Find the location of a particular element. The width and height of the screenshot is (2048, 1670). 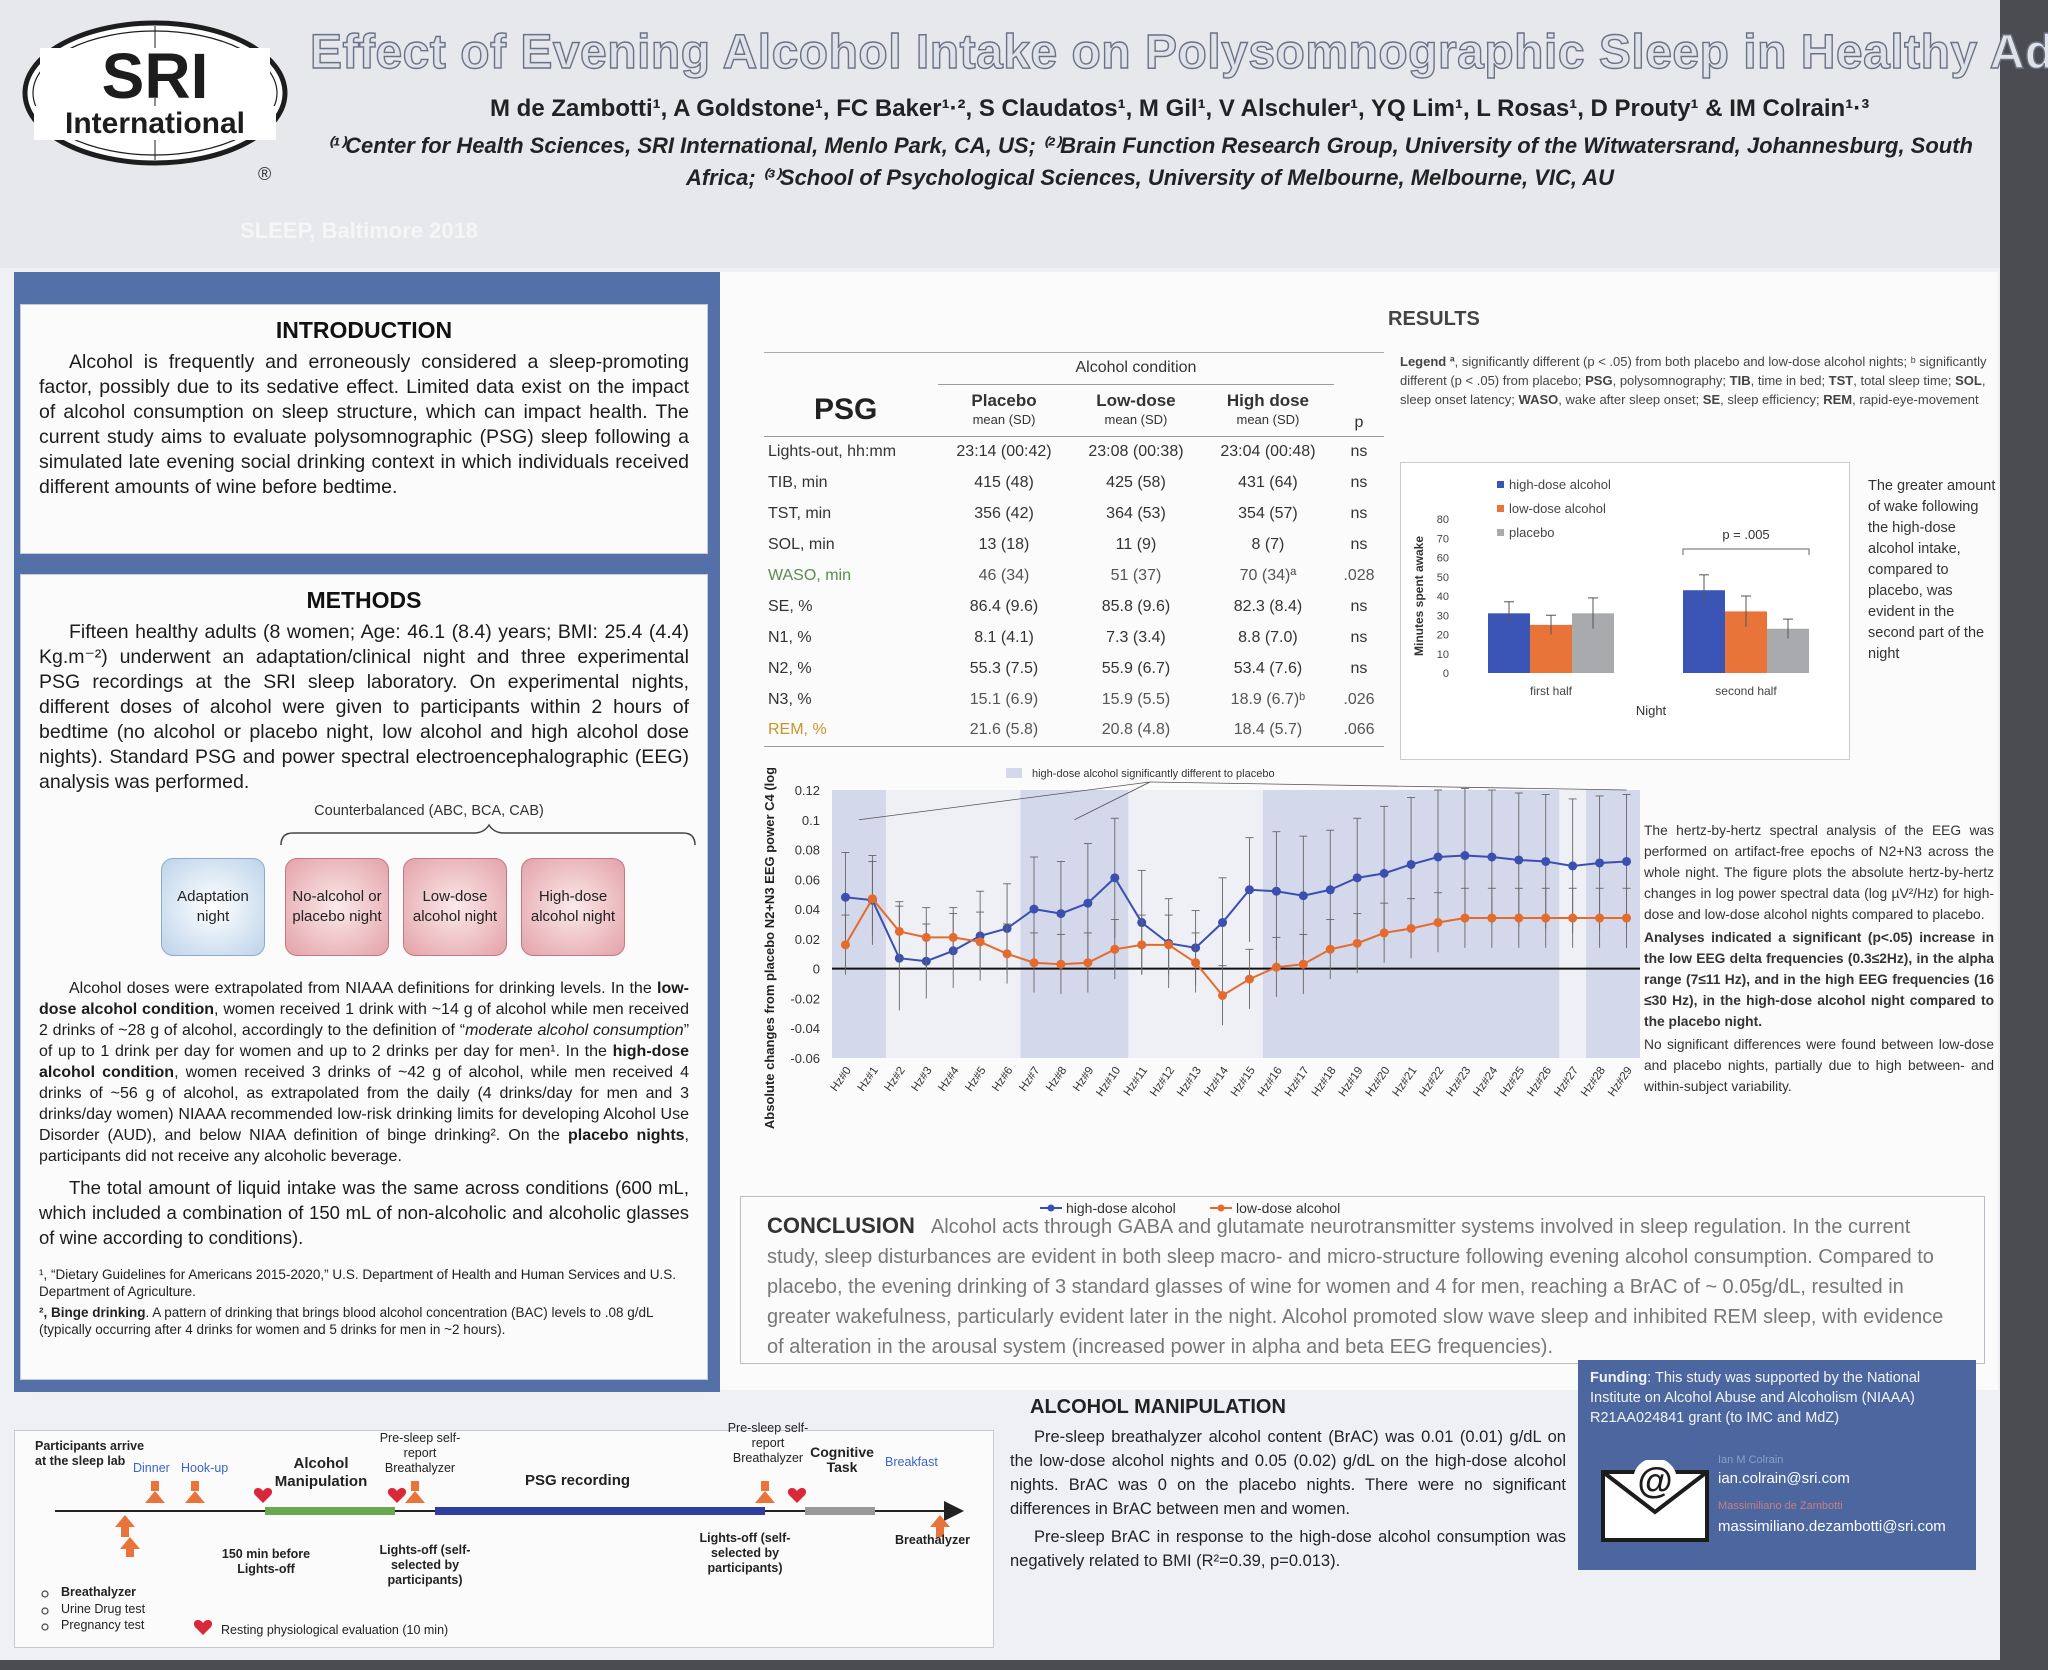

line-xtick: Hz#9 is located at coordinates (1083, 1079).